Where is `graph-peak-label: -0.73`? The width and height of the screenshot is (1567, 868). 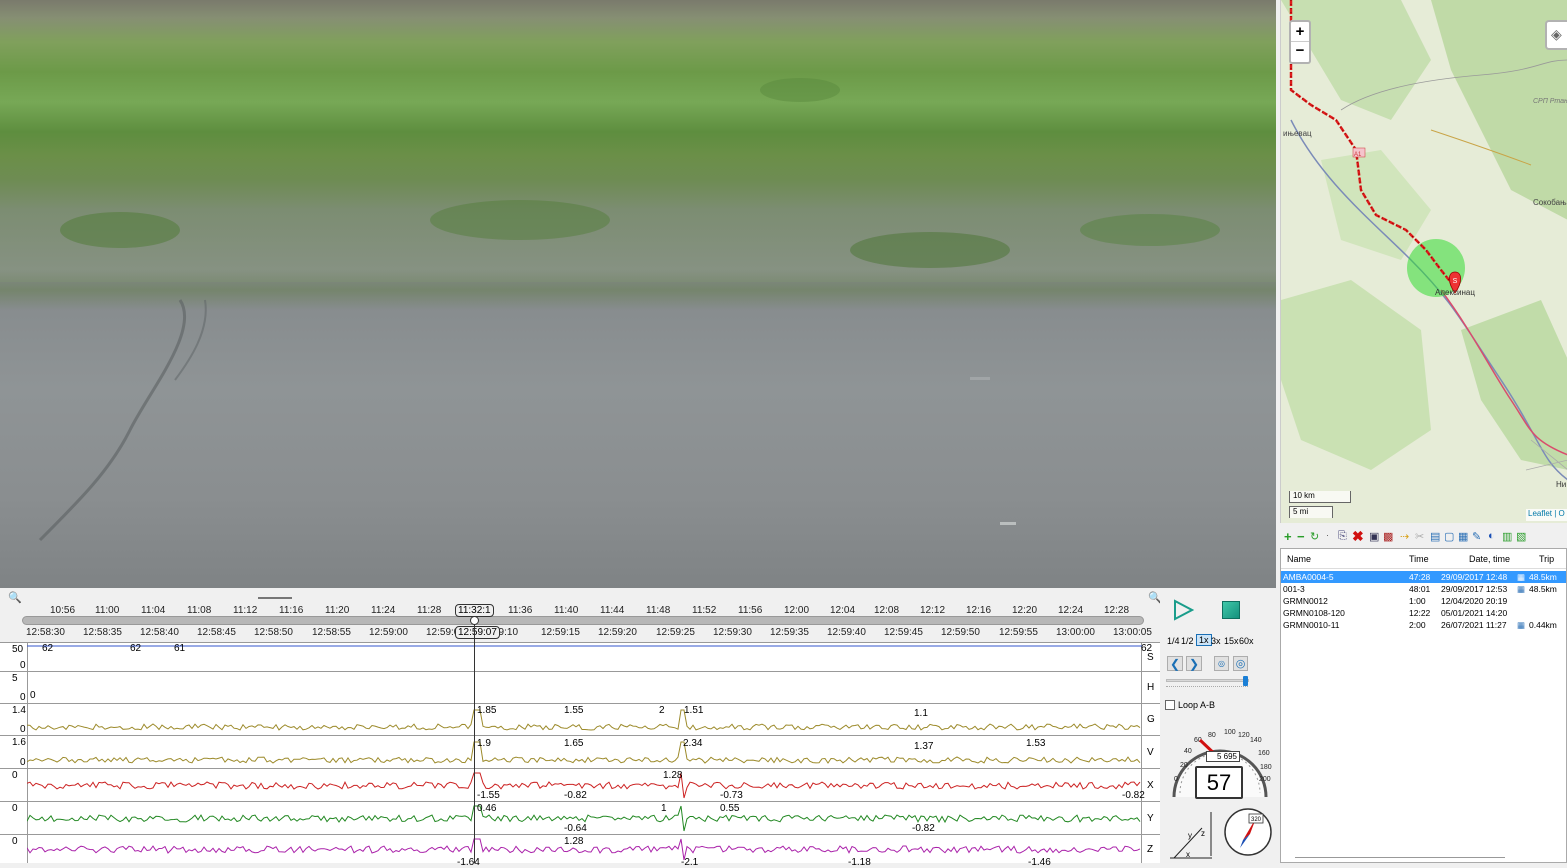 graph-peak-label: -0.73 is located at coordinates (731, 795).